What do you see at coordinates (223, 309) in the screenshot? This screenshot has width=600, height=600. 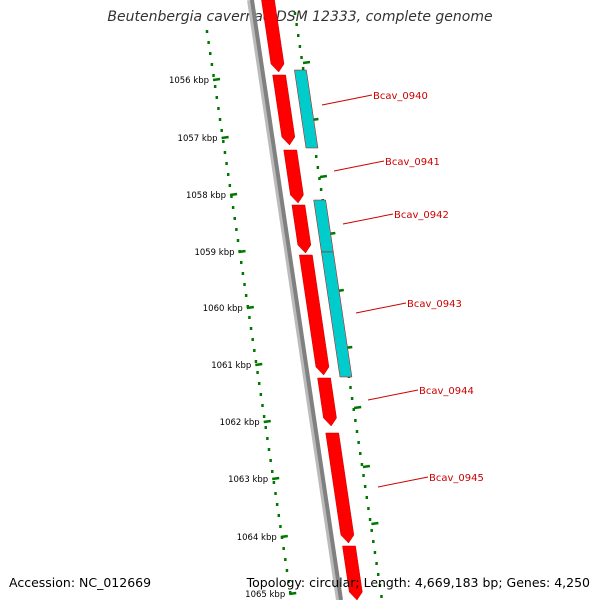 I see `ruler-label: 1060 kbp` at bounding box center [223, 309].